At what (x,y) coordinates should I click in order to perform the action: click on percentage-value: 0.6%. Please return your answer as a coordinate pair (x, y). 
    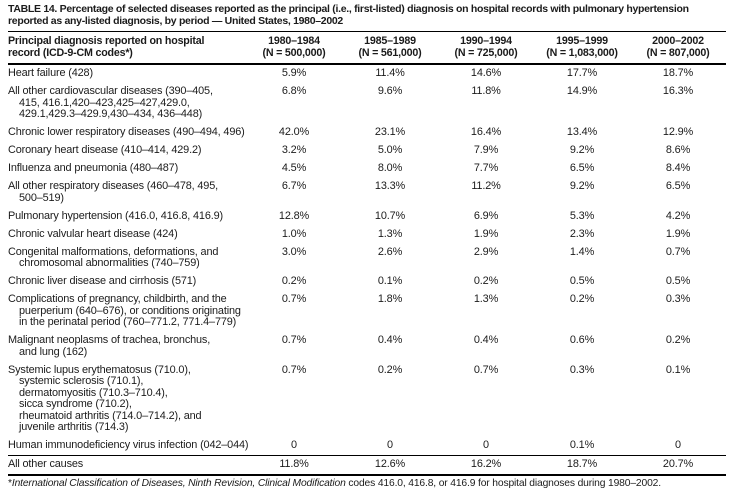
    Looking at the image, I should click on (582, 340).